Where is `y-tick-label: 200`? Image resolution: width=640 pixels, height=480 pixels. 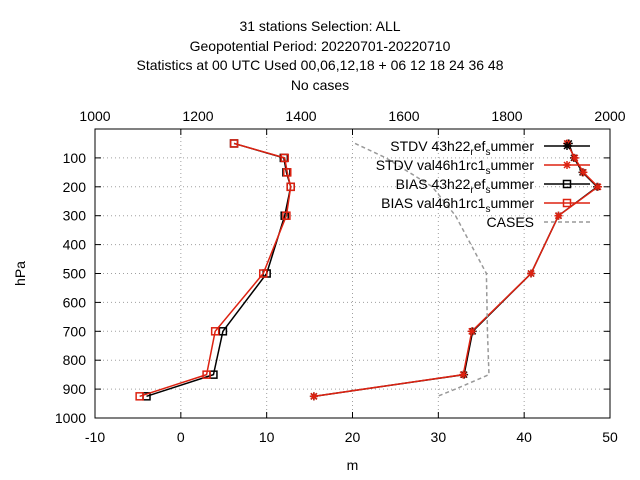 y-tick-label: 200 is located at coordinates (75, 187).